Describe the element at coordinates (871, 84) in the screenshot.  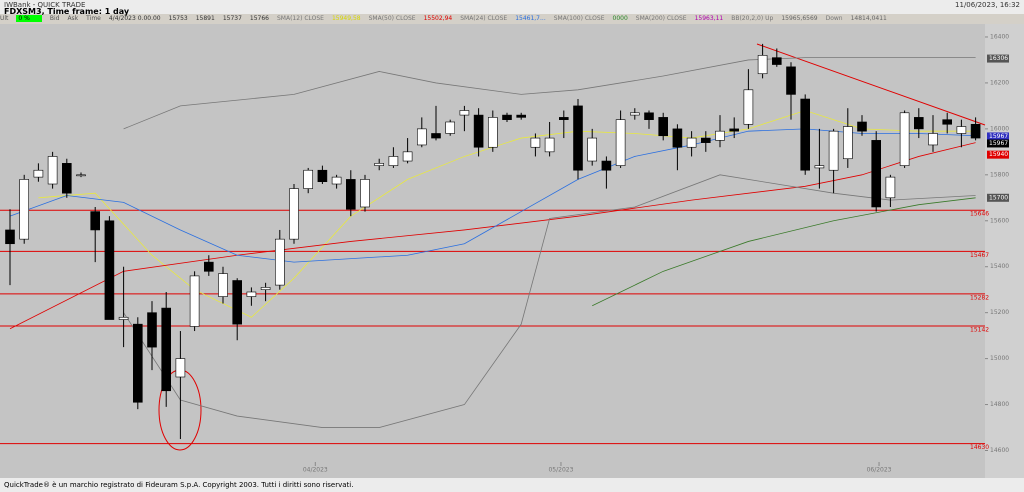
I see `trendline` at that location.